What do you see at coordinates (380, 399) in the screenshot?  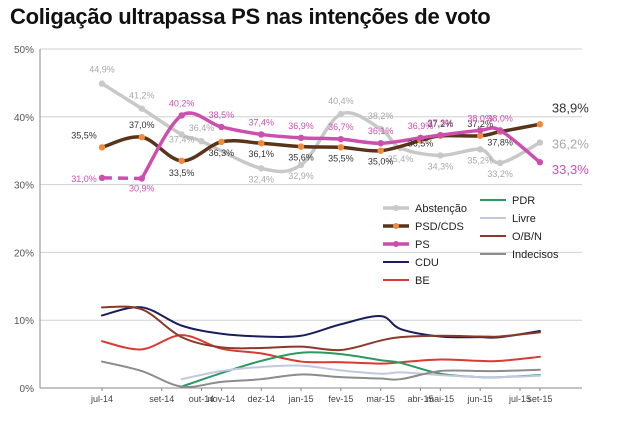 I see `x-tick-label: mar-15` at bounding box center [380, 399].